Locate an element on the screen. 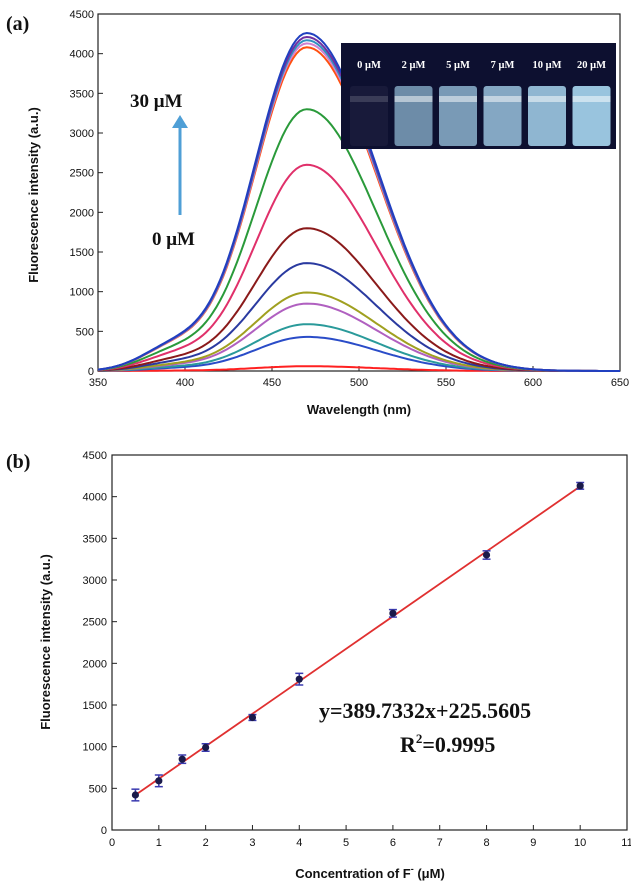 The width and height of the screenshot is (631, 884). x-tick-label: 650 is located at coordinates (620, 383).